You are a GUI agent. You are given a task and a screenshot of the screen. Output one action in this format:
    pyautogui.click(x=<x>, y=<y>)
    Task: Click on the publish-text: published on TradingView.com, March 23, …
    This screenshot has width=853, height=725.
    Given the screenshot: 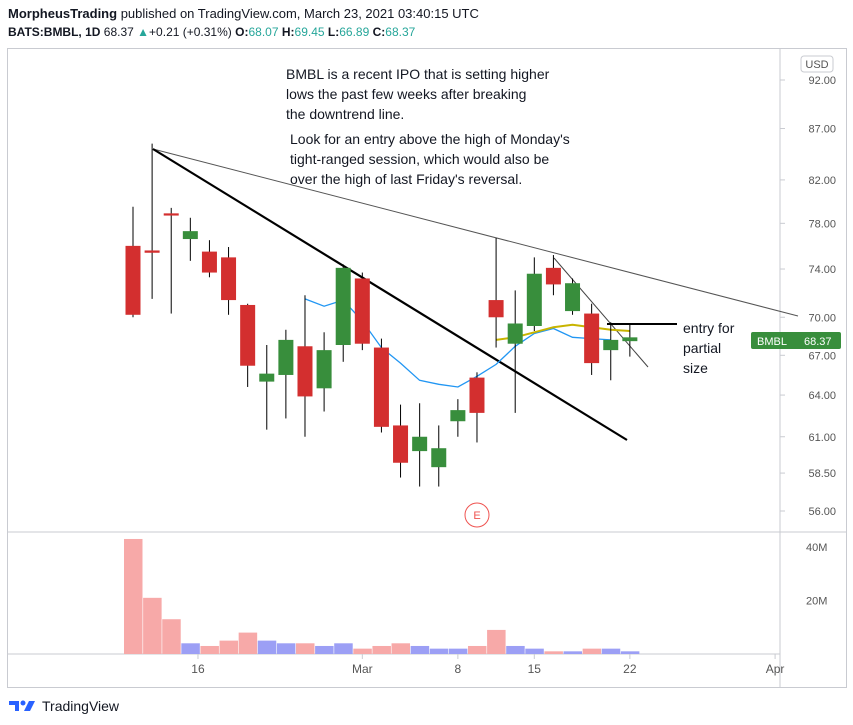 What is the action you would take?
    pyautogui.click(x=299, y=13)
    